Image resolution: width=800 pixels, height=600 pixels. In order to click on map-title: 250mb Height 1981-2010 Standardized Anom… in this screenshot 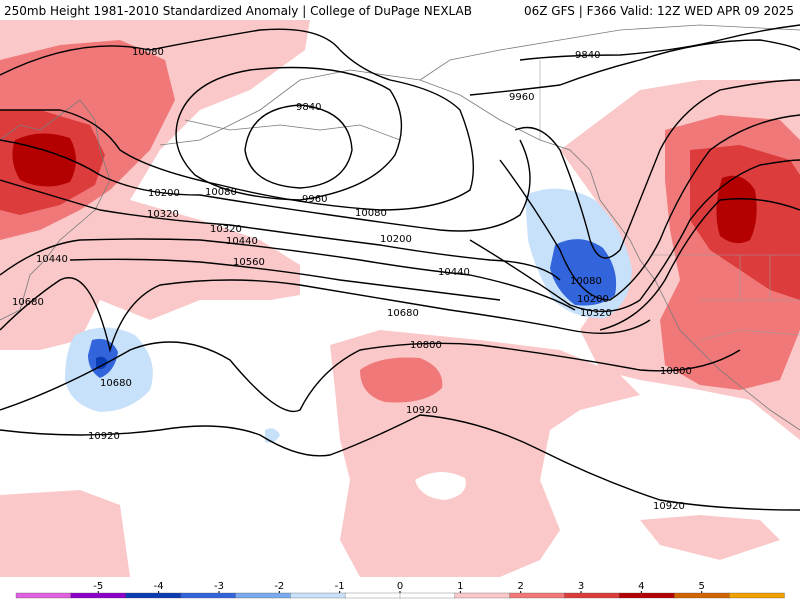, I will do `click(238, 11)`.